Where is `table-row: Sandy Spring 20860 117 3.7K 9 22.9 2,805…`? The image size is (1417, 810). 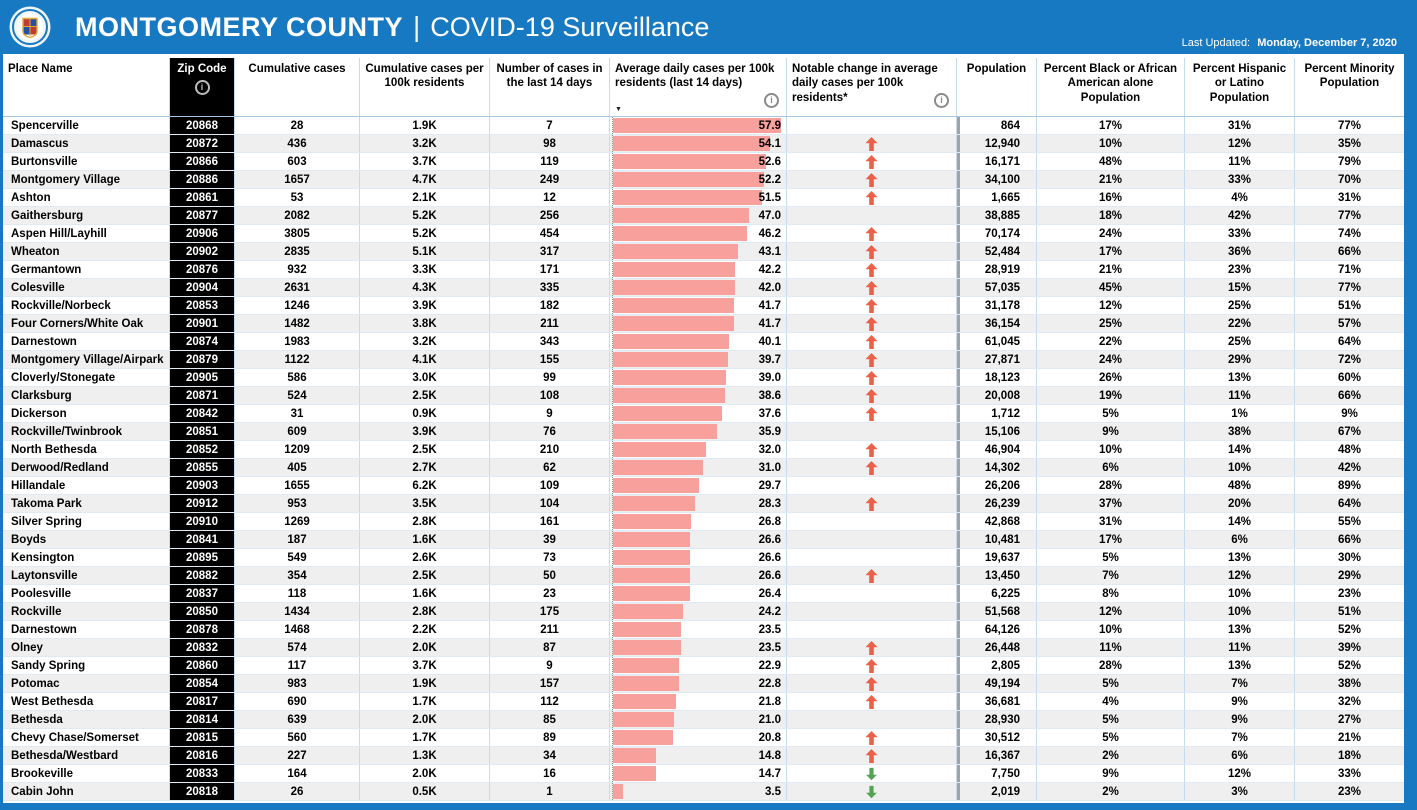
table-row: Sandy Spring 20860 117 3.7K 9 22.9 2,805… is located at coordinates (703, 666).